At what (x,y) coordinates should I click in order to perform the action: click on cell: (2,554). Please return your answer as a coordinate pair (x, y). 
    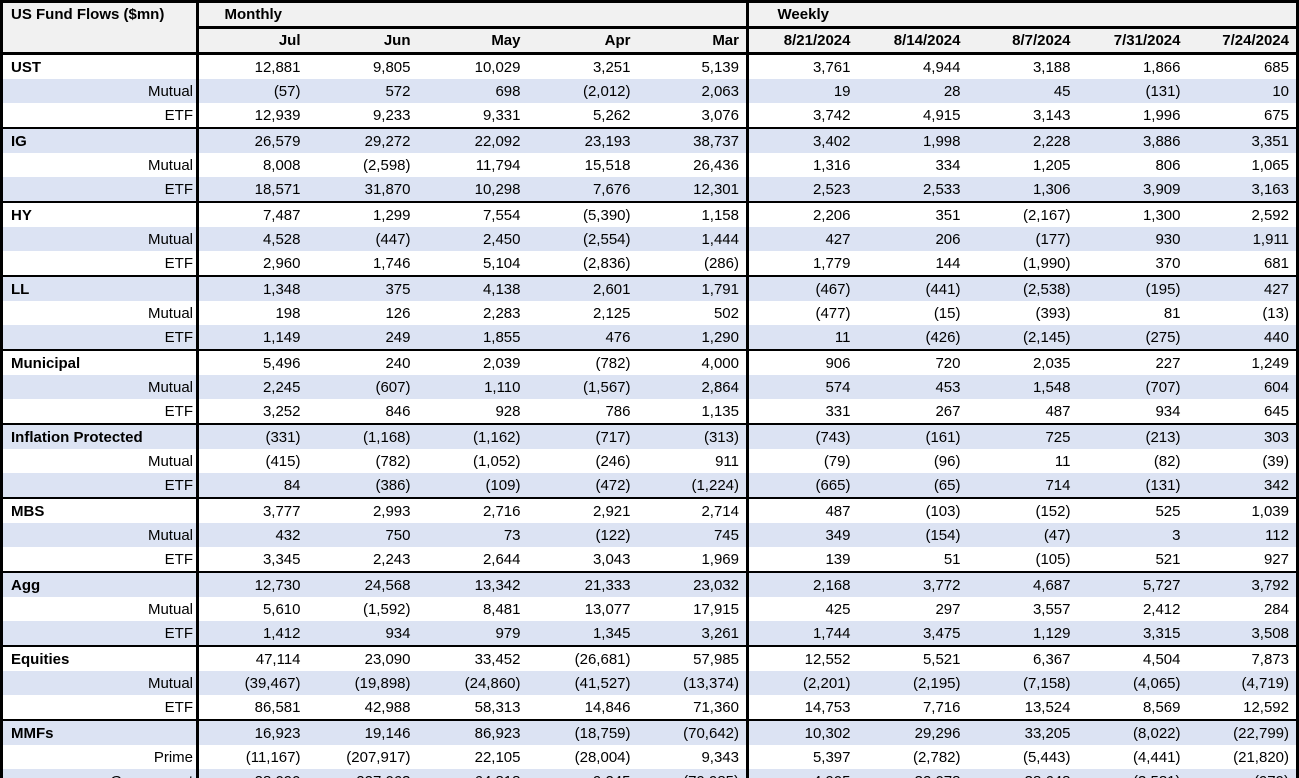
    Looking at the image, I should click on (606, 239).